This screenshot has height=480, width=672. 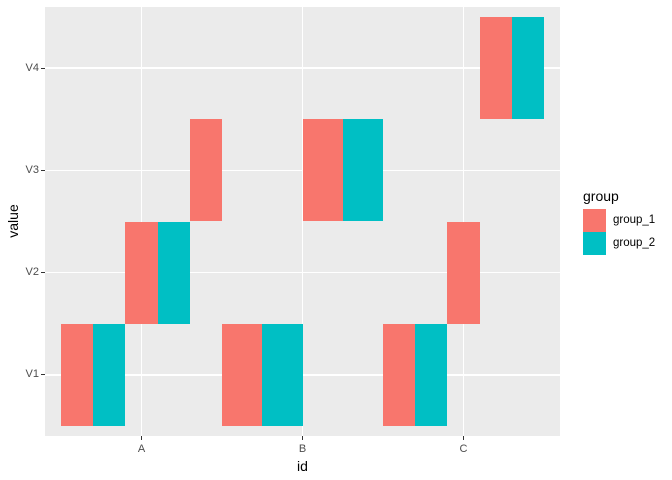 I want to click on legend-entry-group_2: group_2, so click(x=627, y=243).